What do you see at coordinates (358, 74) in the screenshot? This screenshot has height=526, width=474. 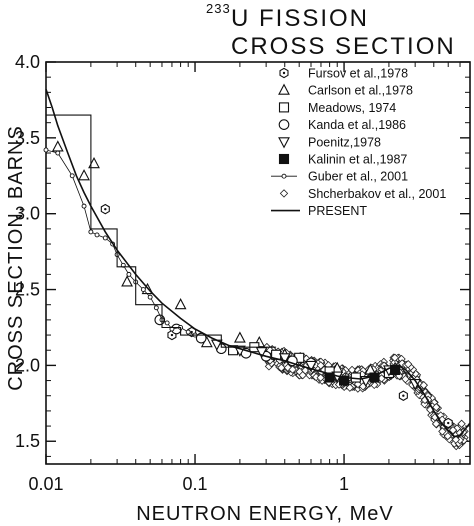 I see `legend-label: Fursov et al.,1978` at bounding box center [358, 74].